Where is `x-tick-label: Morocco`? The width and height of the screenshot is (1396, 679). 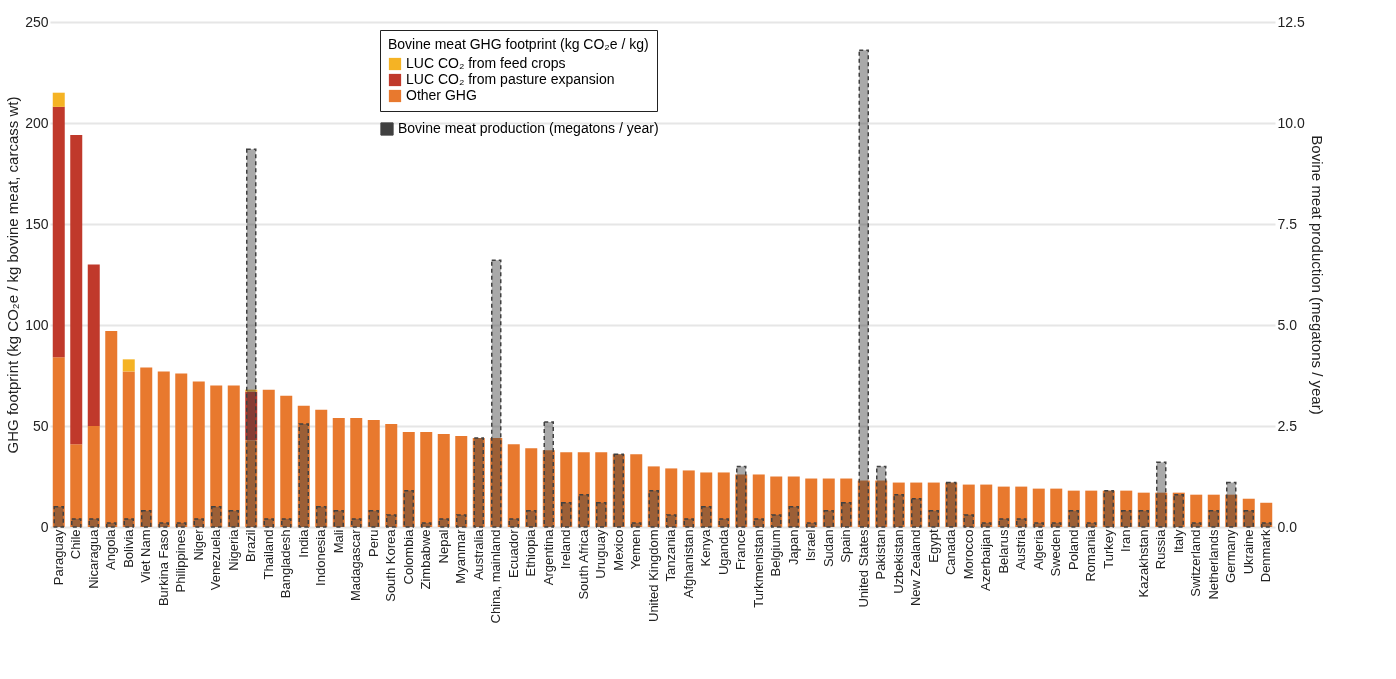 x-tick-label: Morocco is located at coordinates (968, 554).